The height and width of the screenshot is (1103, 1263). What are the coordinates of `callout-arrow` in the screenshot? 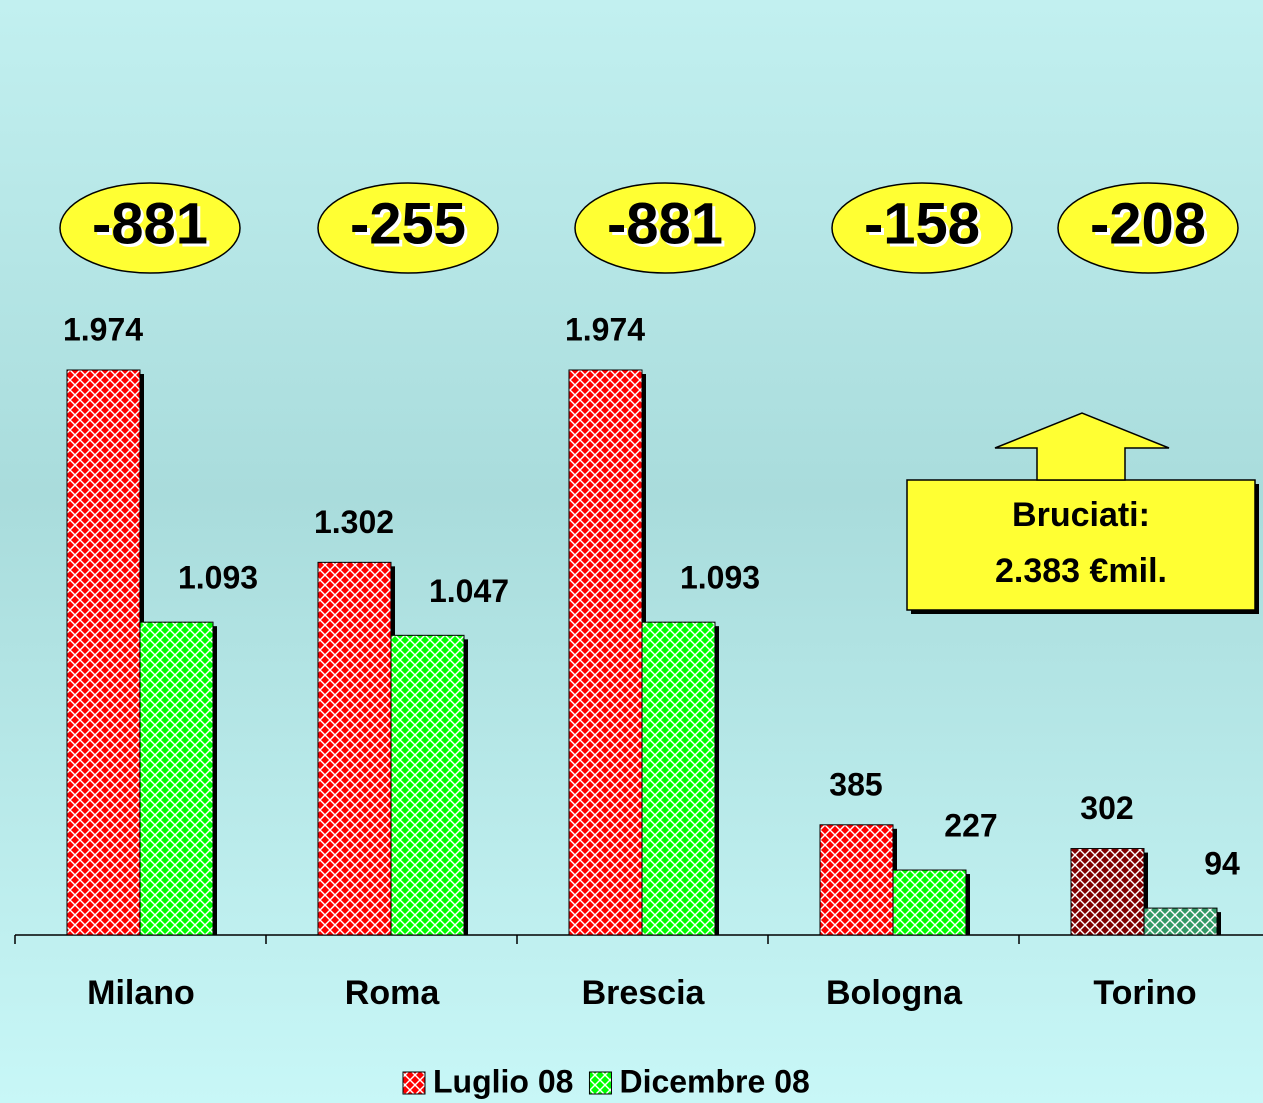 It's located at (1082, 446).